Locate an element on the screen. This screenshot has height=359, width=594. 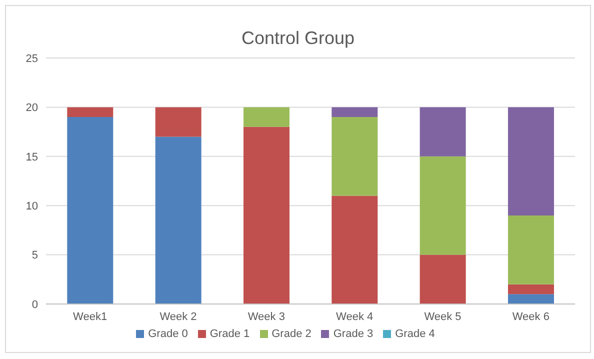
legend-label: Grade 3 is located at coordinates (353, 334).